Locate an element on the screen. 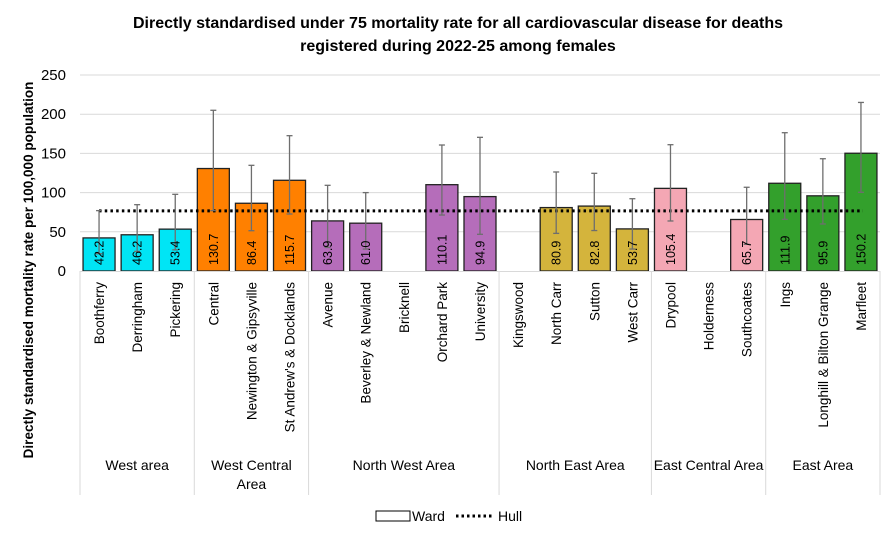 This screenshot has height=537, width=896. x-tick-label: Avenue is located at coordinates (328, 305).